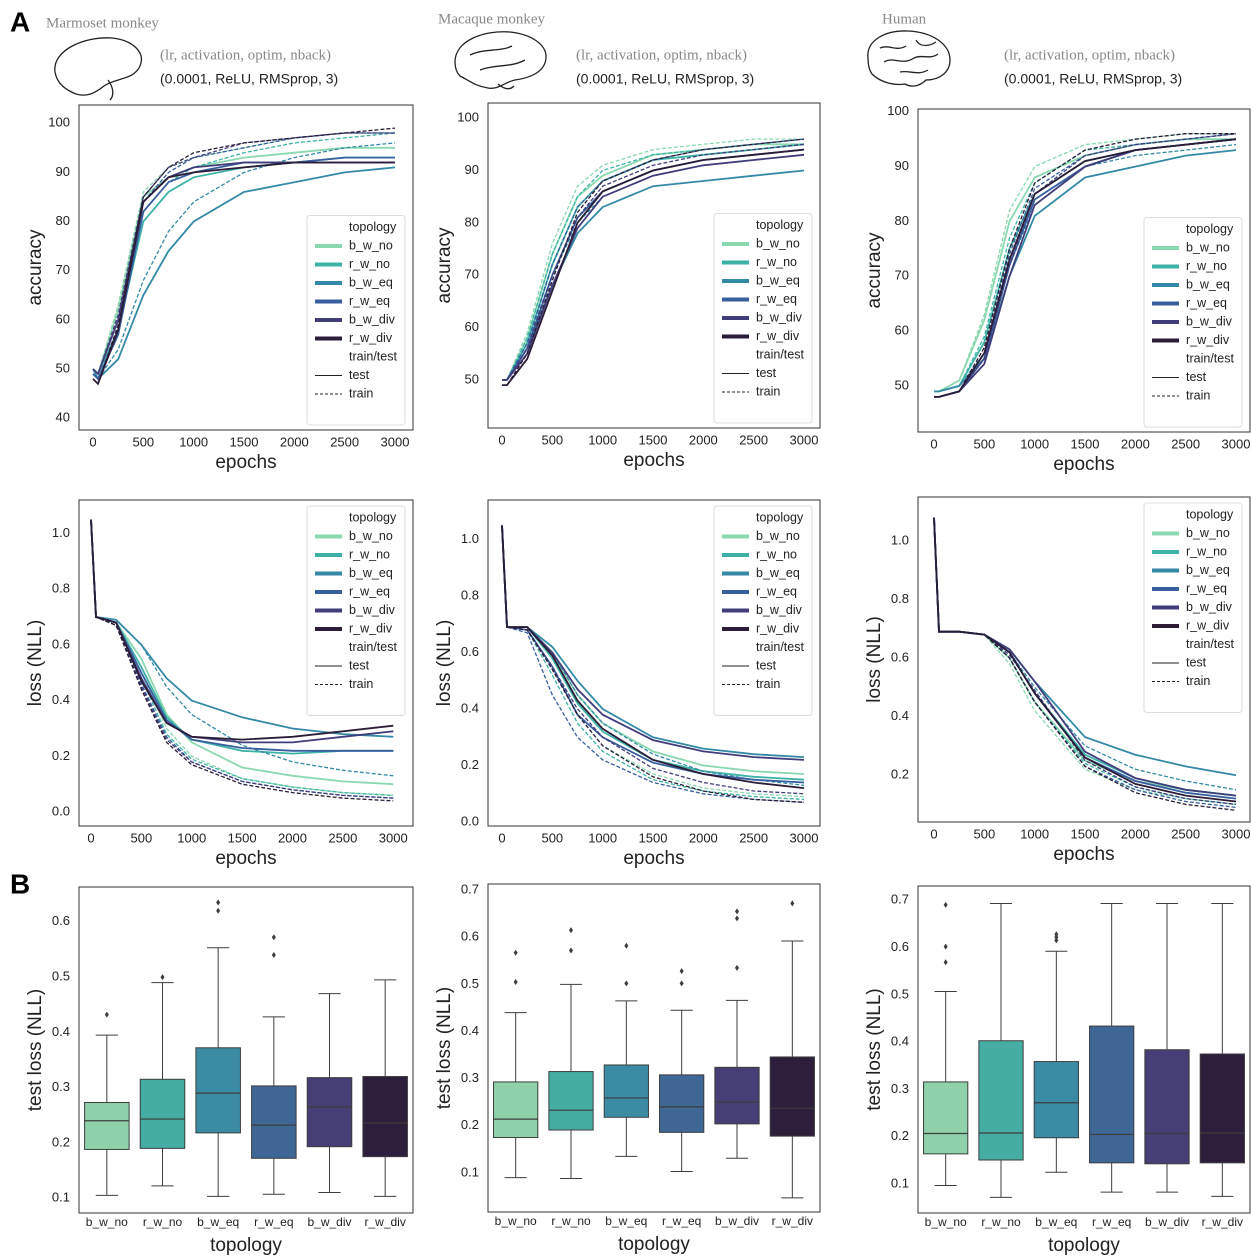 This screenshot has height=1256, width=1251. Describe the element at coordinates (902, 384) in the screenshot. I see `y-tick-label: 50` at that location.